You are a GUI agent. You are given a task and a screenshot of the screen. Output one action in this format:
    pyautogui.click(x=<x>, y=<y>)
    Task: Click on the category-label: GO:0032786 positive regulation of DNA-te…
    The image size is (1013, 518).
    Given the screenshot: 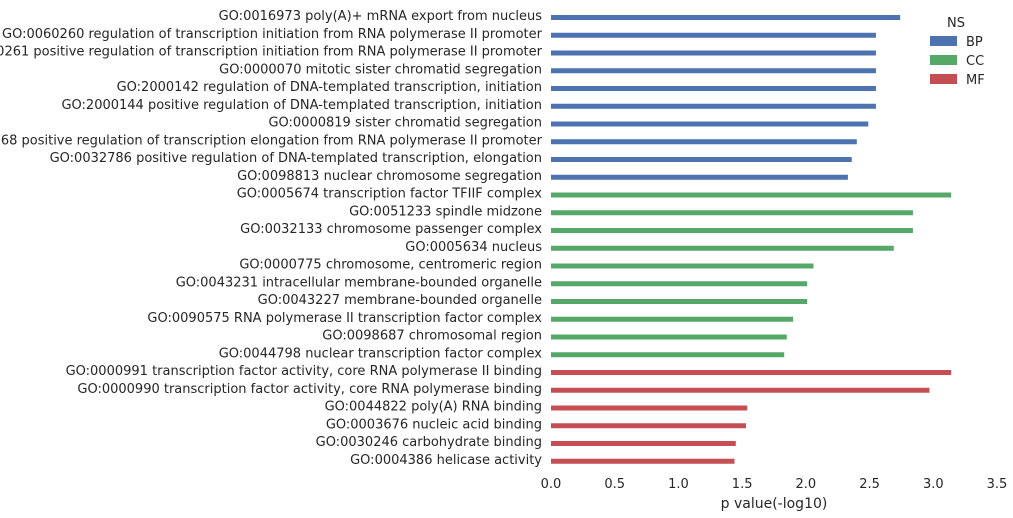 What is the action you would take?
    pyautogui.click(x=296, y=158)
    